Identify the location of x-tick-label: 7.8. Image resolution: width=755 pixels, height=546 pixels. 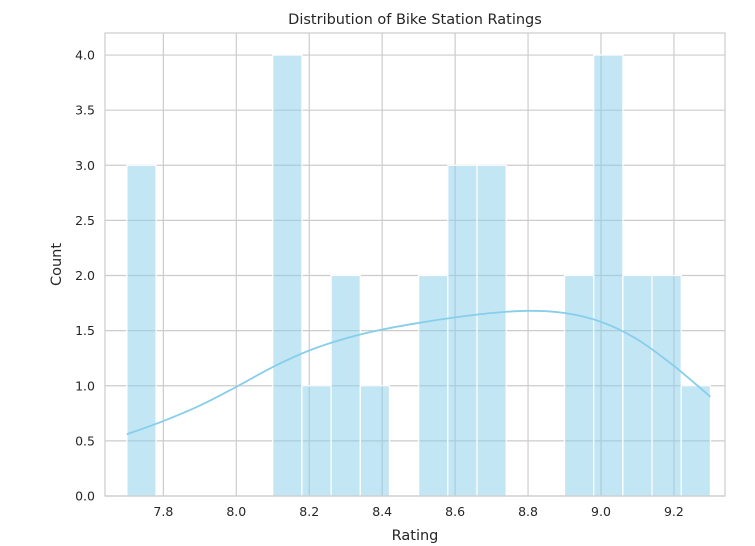
(163, 511).